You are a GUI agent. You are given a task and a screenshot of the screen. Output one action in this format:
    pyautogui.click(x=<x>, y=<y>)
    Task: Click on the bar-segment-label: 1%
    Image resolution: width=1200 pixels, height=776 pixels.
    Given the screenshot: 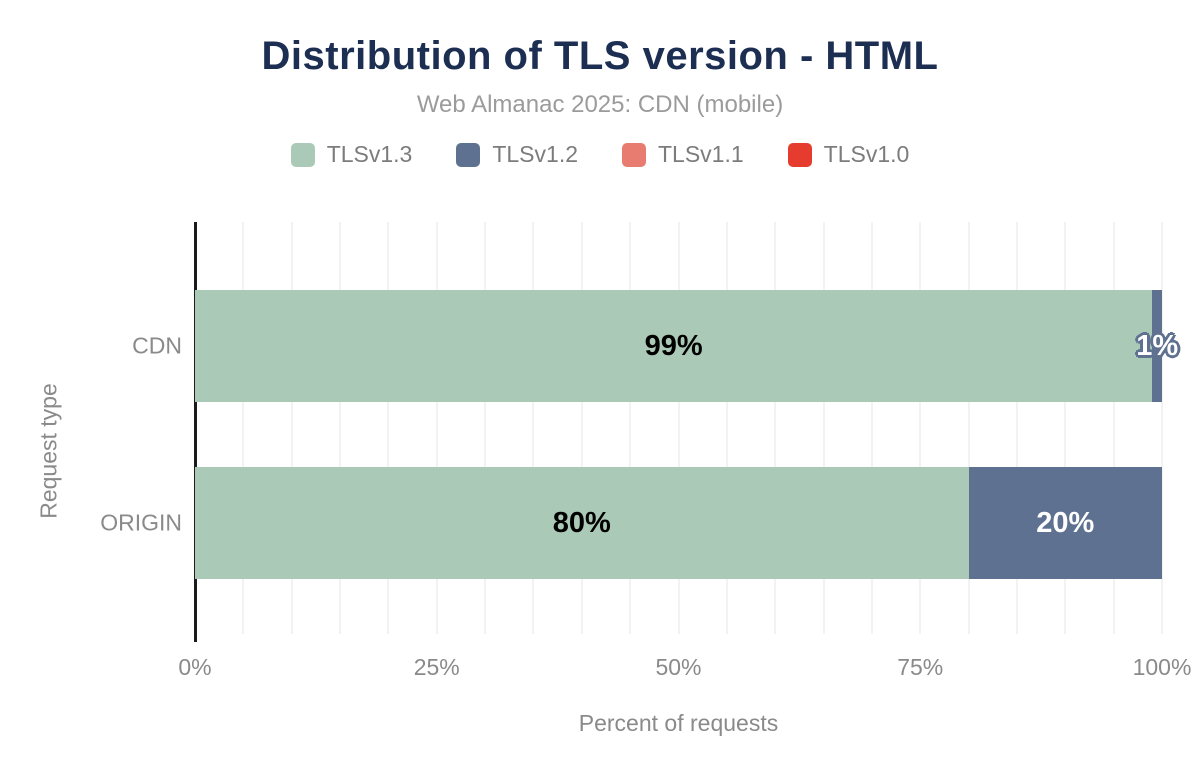 What is the action you would take?
    pyautogui.click(x=1157, y=345)
    